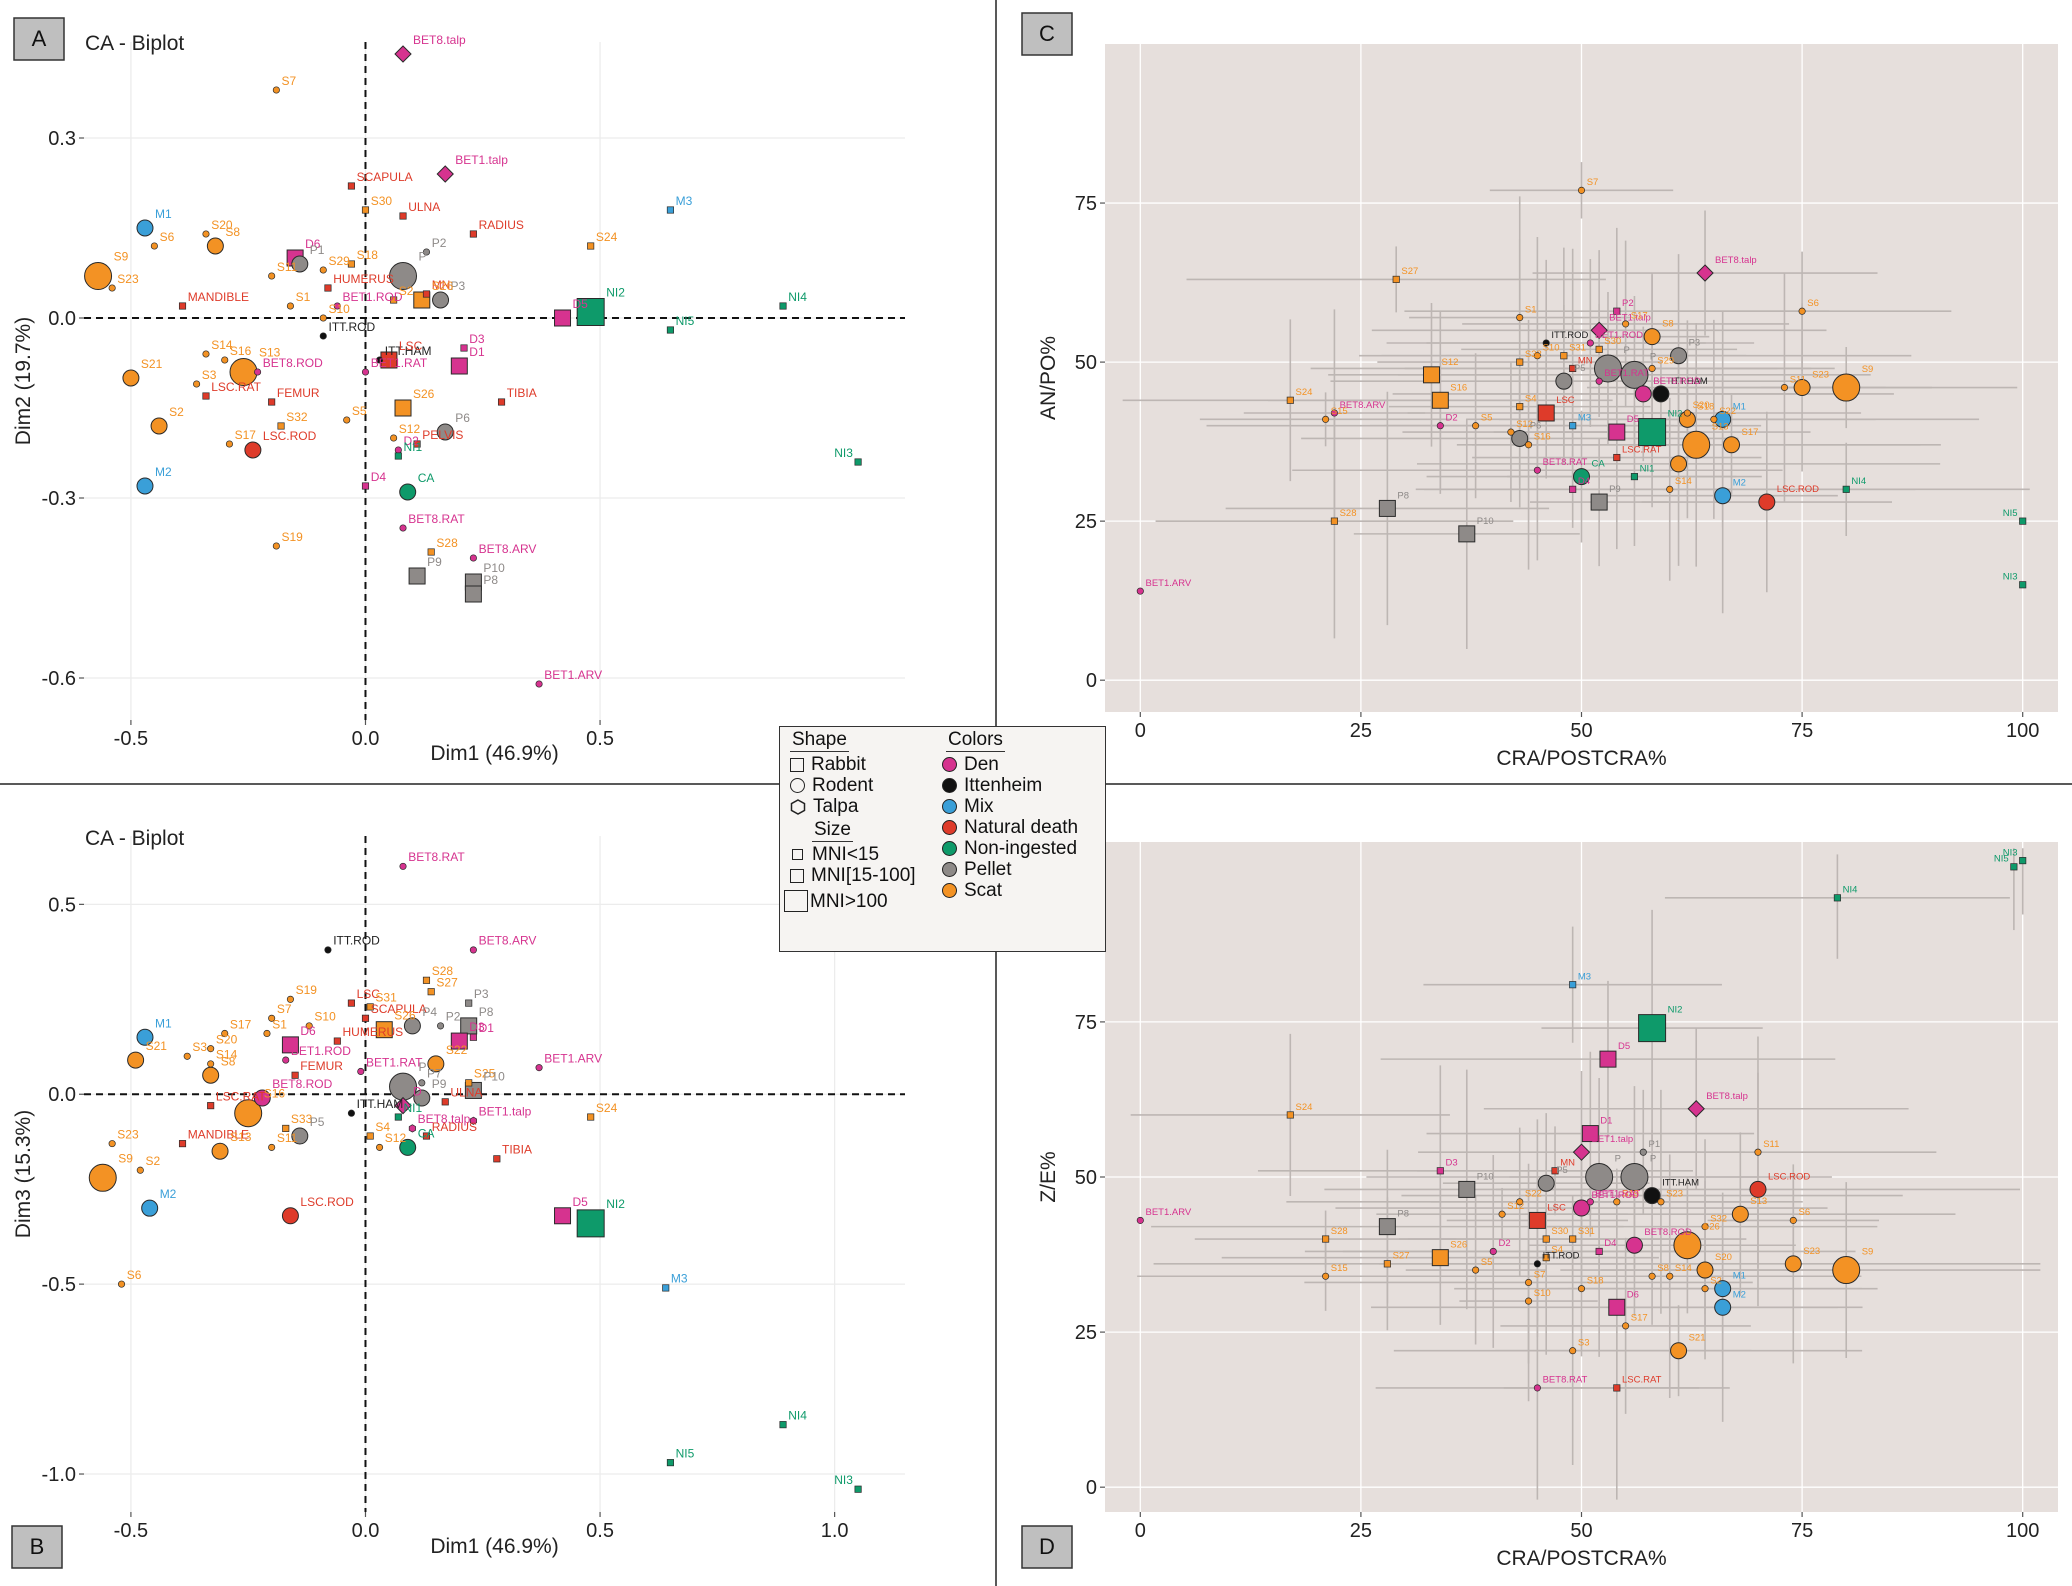 This screenshot has width=2072, height=1586. What do you see at coordinates (422, 1098) in the screenshot?
I see `point-p9` at bounding box center [422, 1098].